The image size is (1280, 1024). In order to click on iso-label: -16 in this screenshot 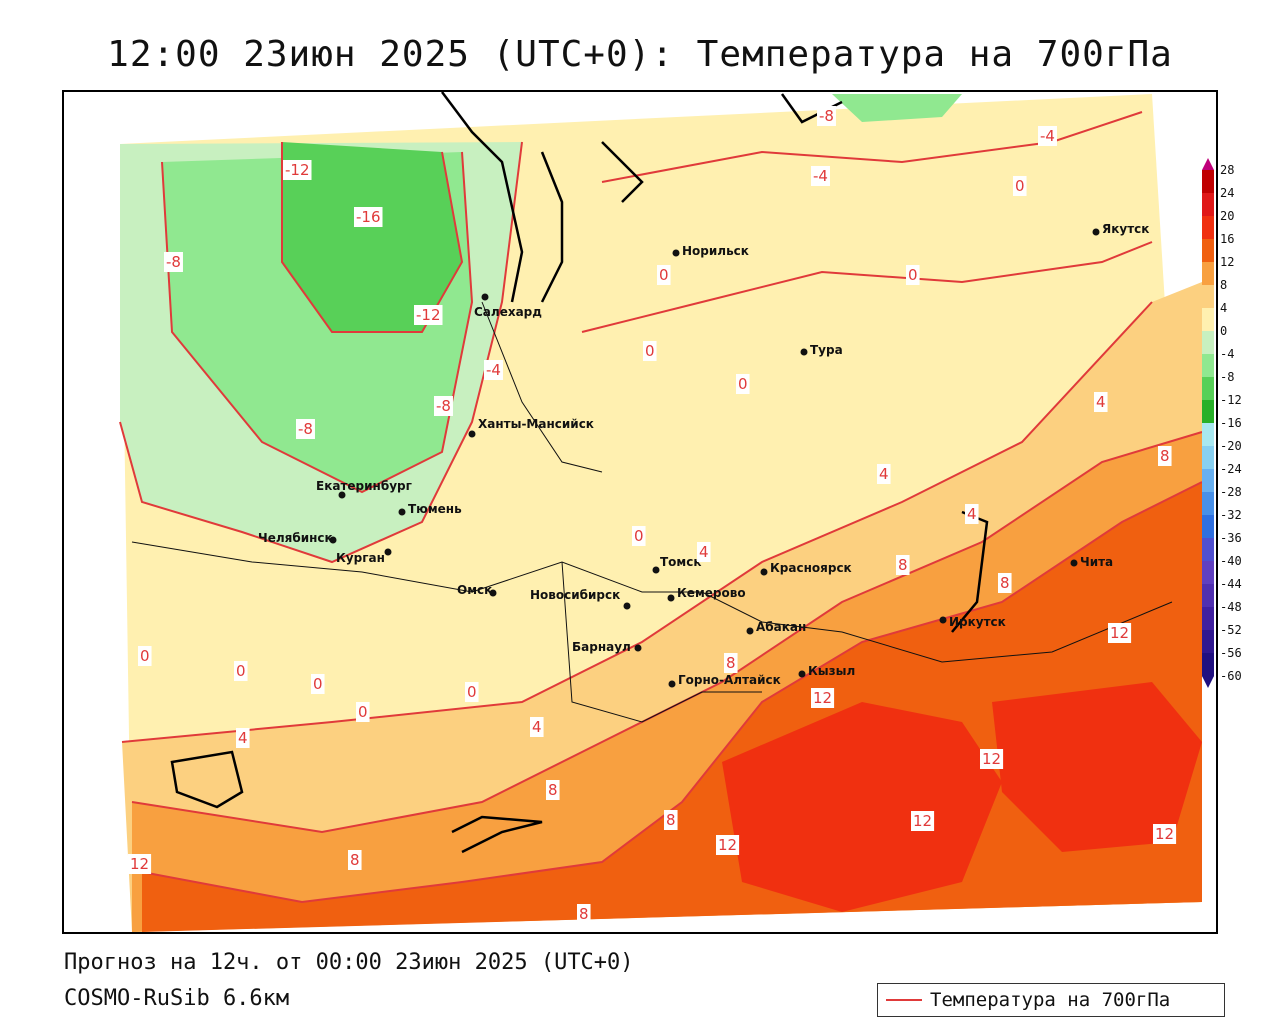, I will do `click(368, 217)`.